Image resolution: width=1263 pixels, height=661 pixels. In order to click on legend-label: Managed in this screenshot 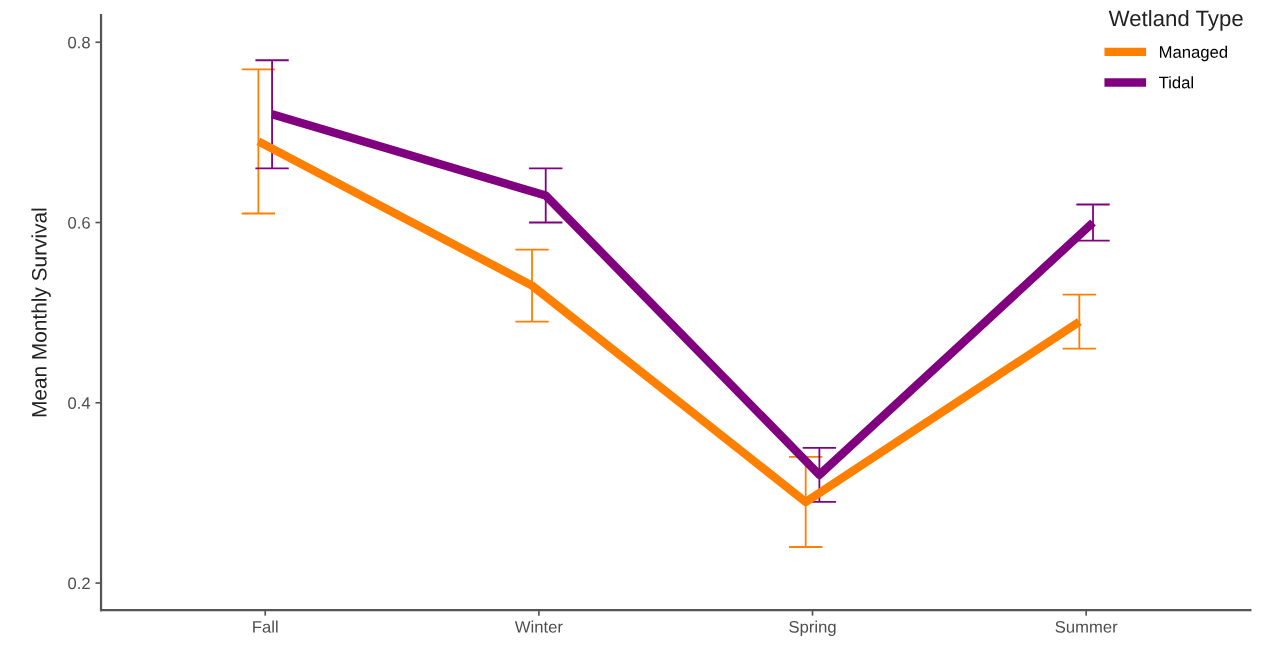, I will do `click(1193, 53)`.